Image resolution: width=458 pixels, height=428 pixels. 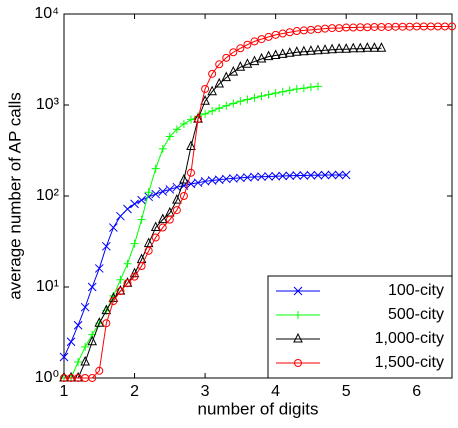 What do you see at coordinates (416, 314) in the screenshot?
I see `legend-label: 500-city` at bounding box center [416, 314].